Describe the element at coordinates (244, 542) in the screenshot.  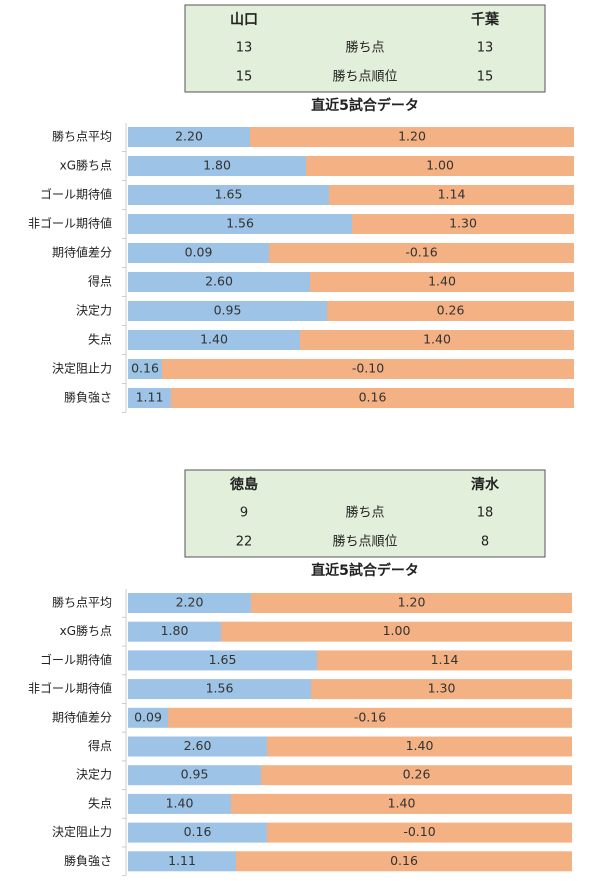
I see `home-stat: 22` at that location.